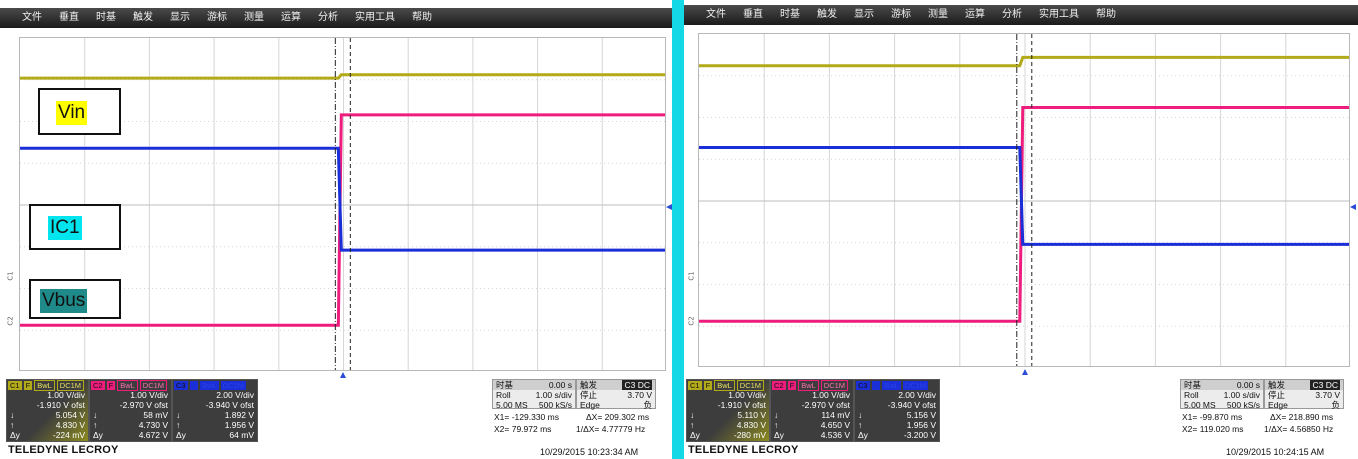  I want to click on channel-1-upper: 4.830 V, so click(70, 425).